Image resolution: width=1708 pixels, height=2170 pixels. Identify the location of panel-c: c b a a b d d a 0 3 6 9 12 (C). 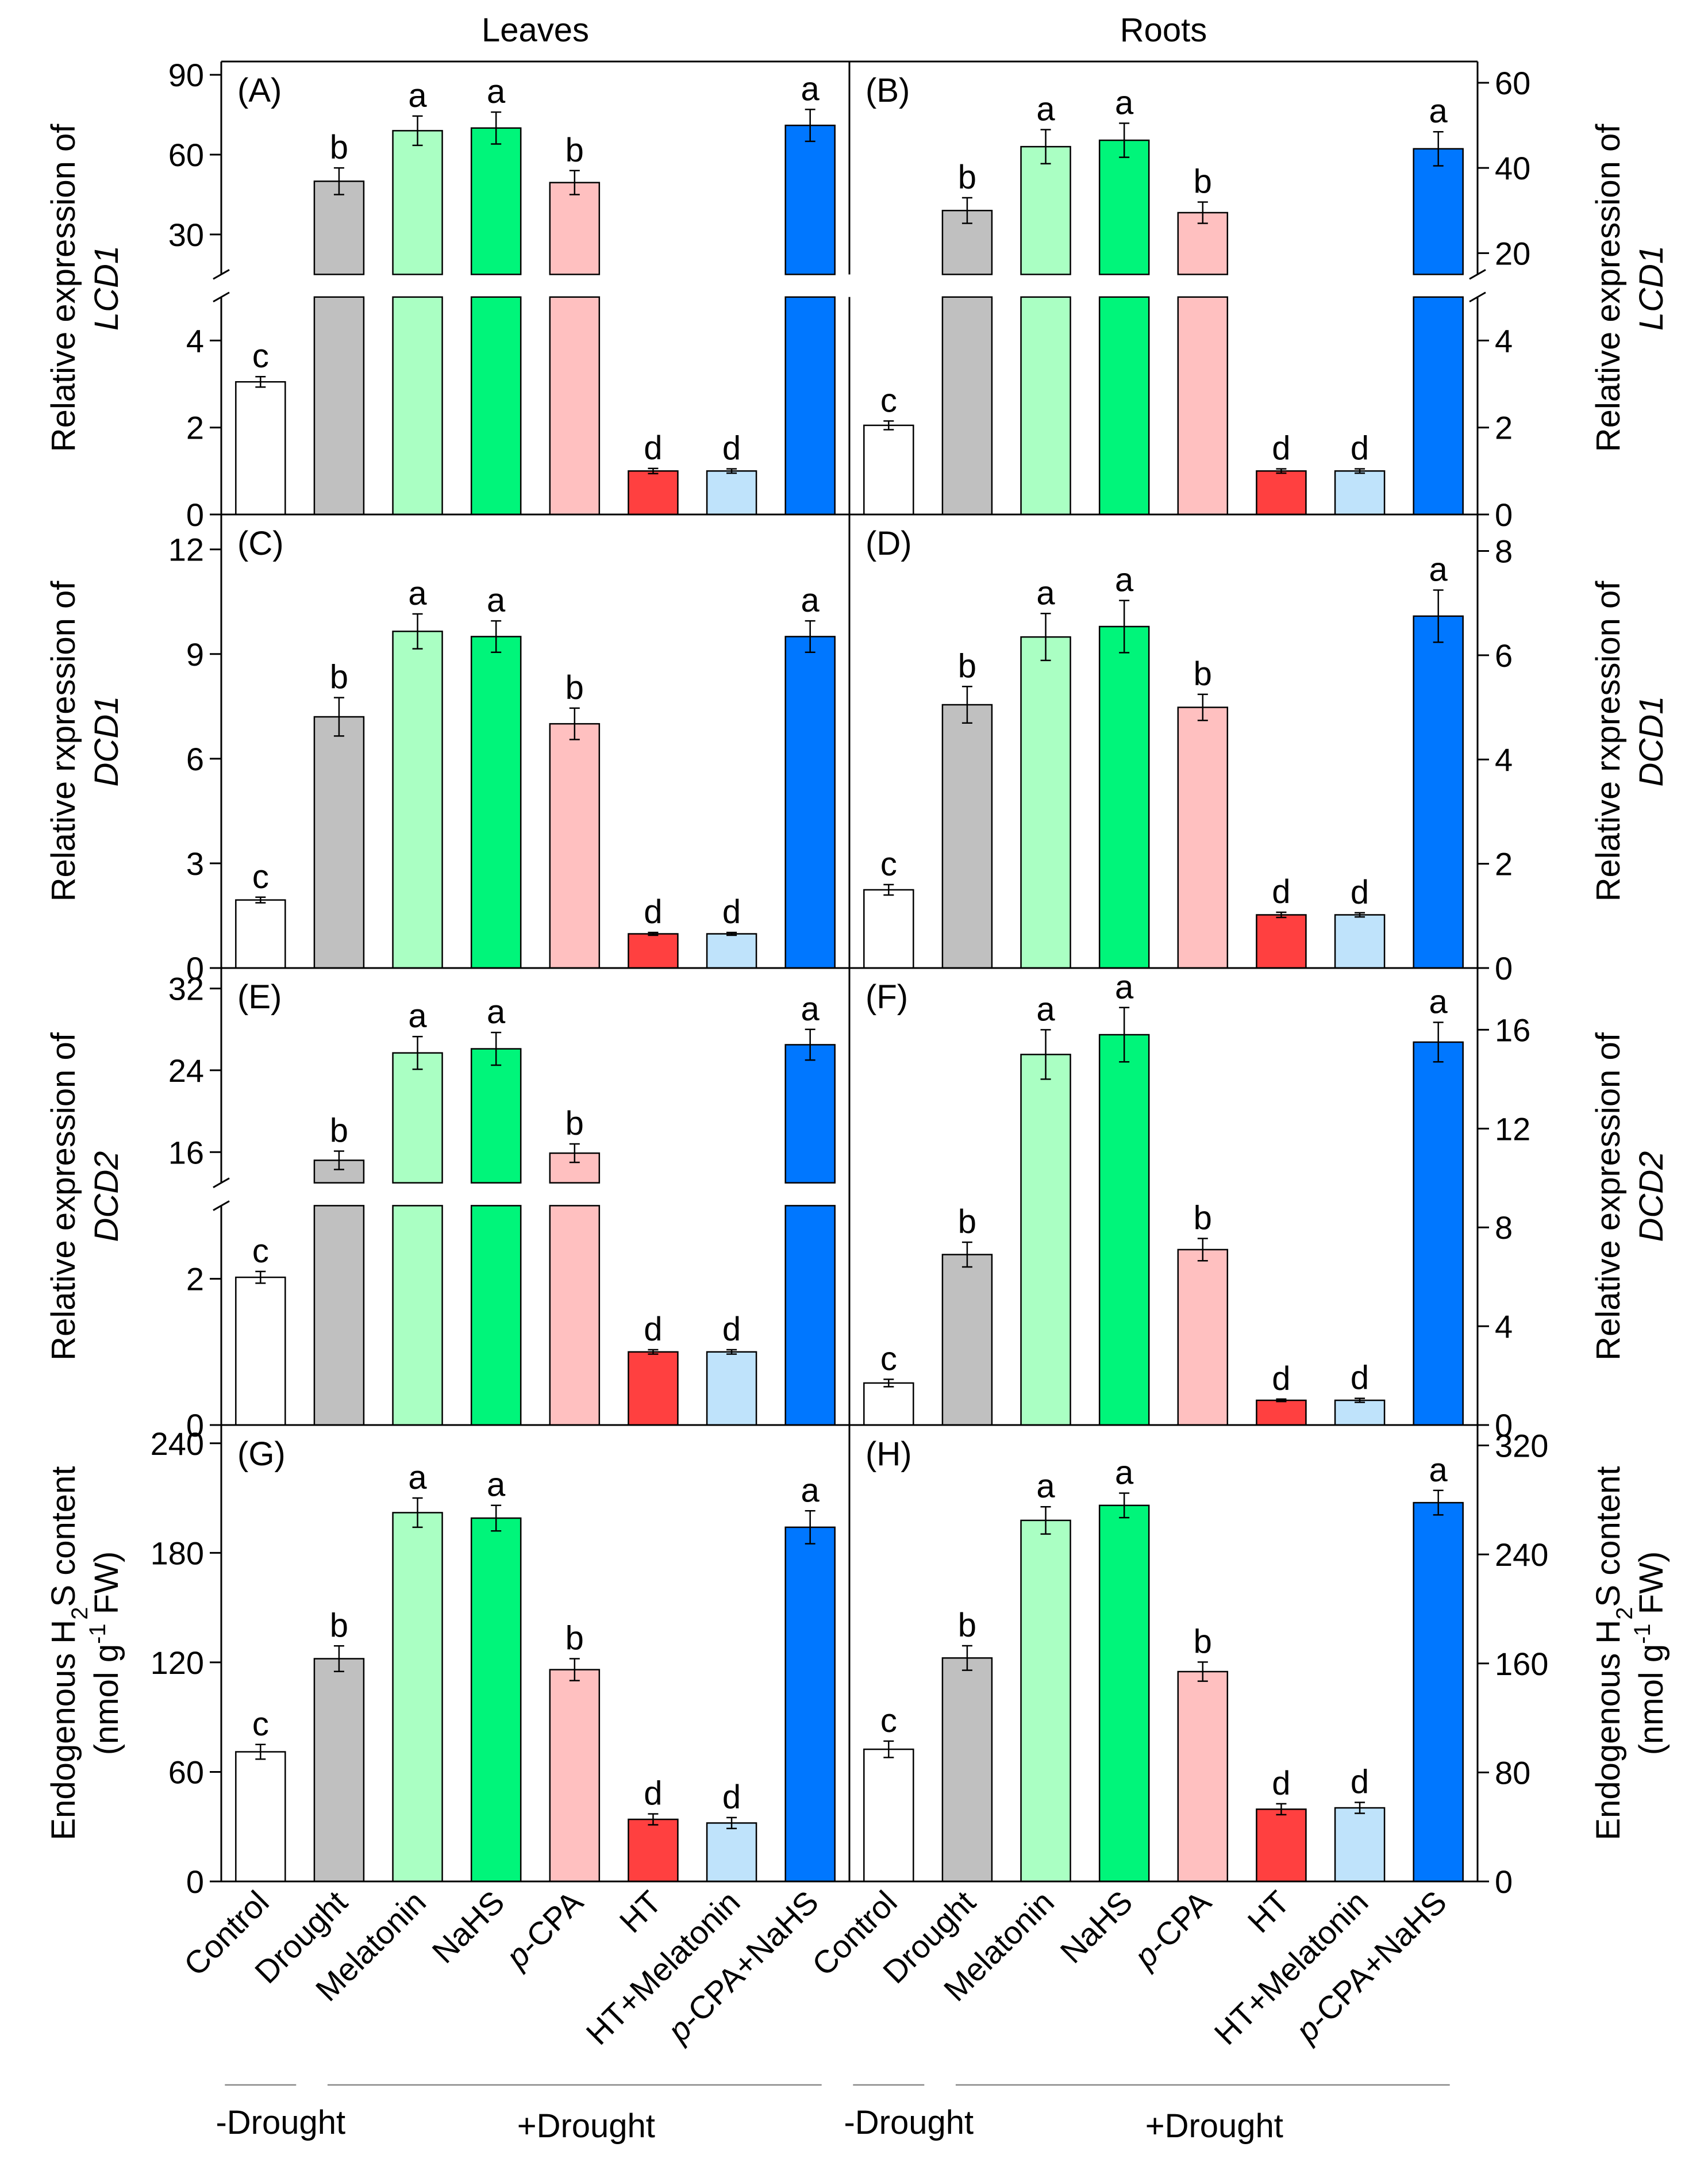
(509, 749).